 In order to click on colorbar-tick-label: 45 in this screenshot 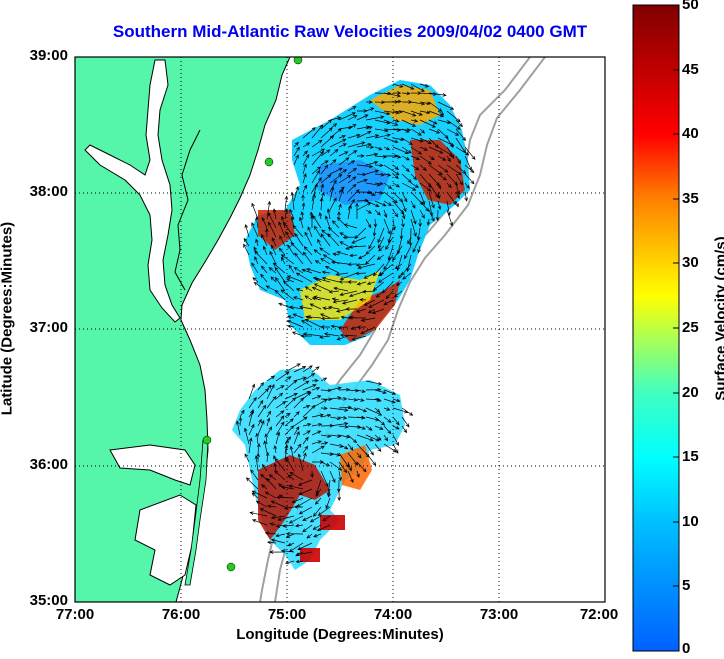, I will do `click(690, 69)`.